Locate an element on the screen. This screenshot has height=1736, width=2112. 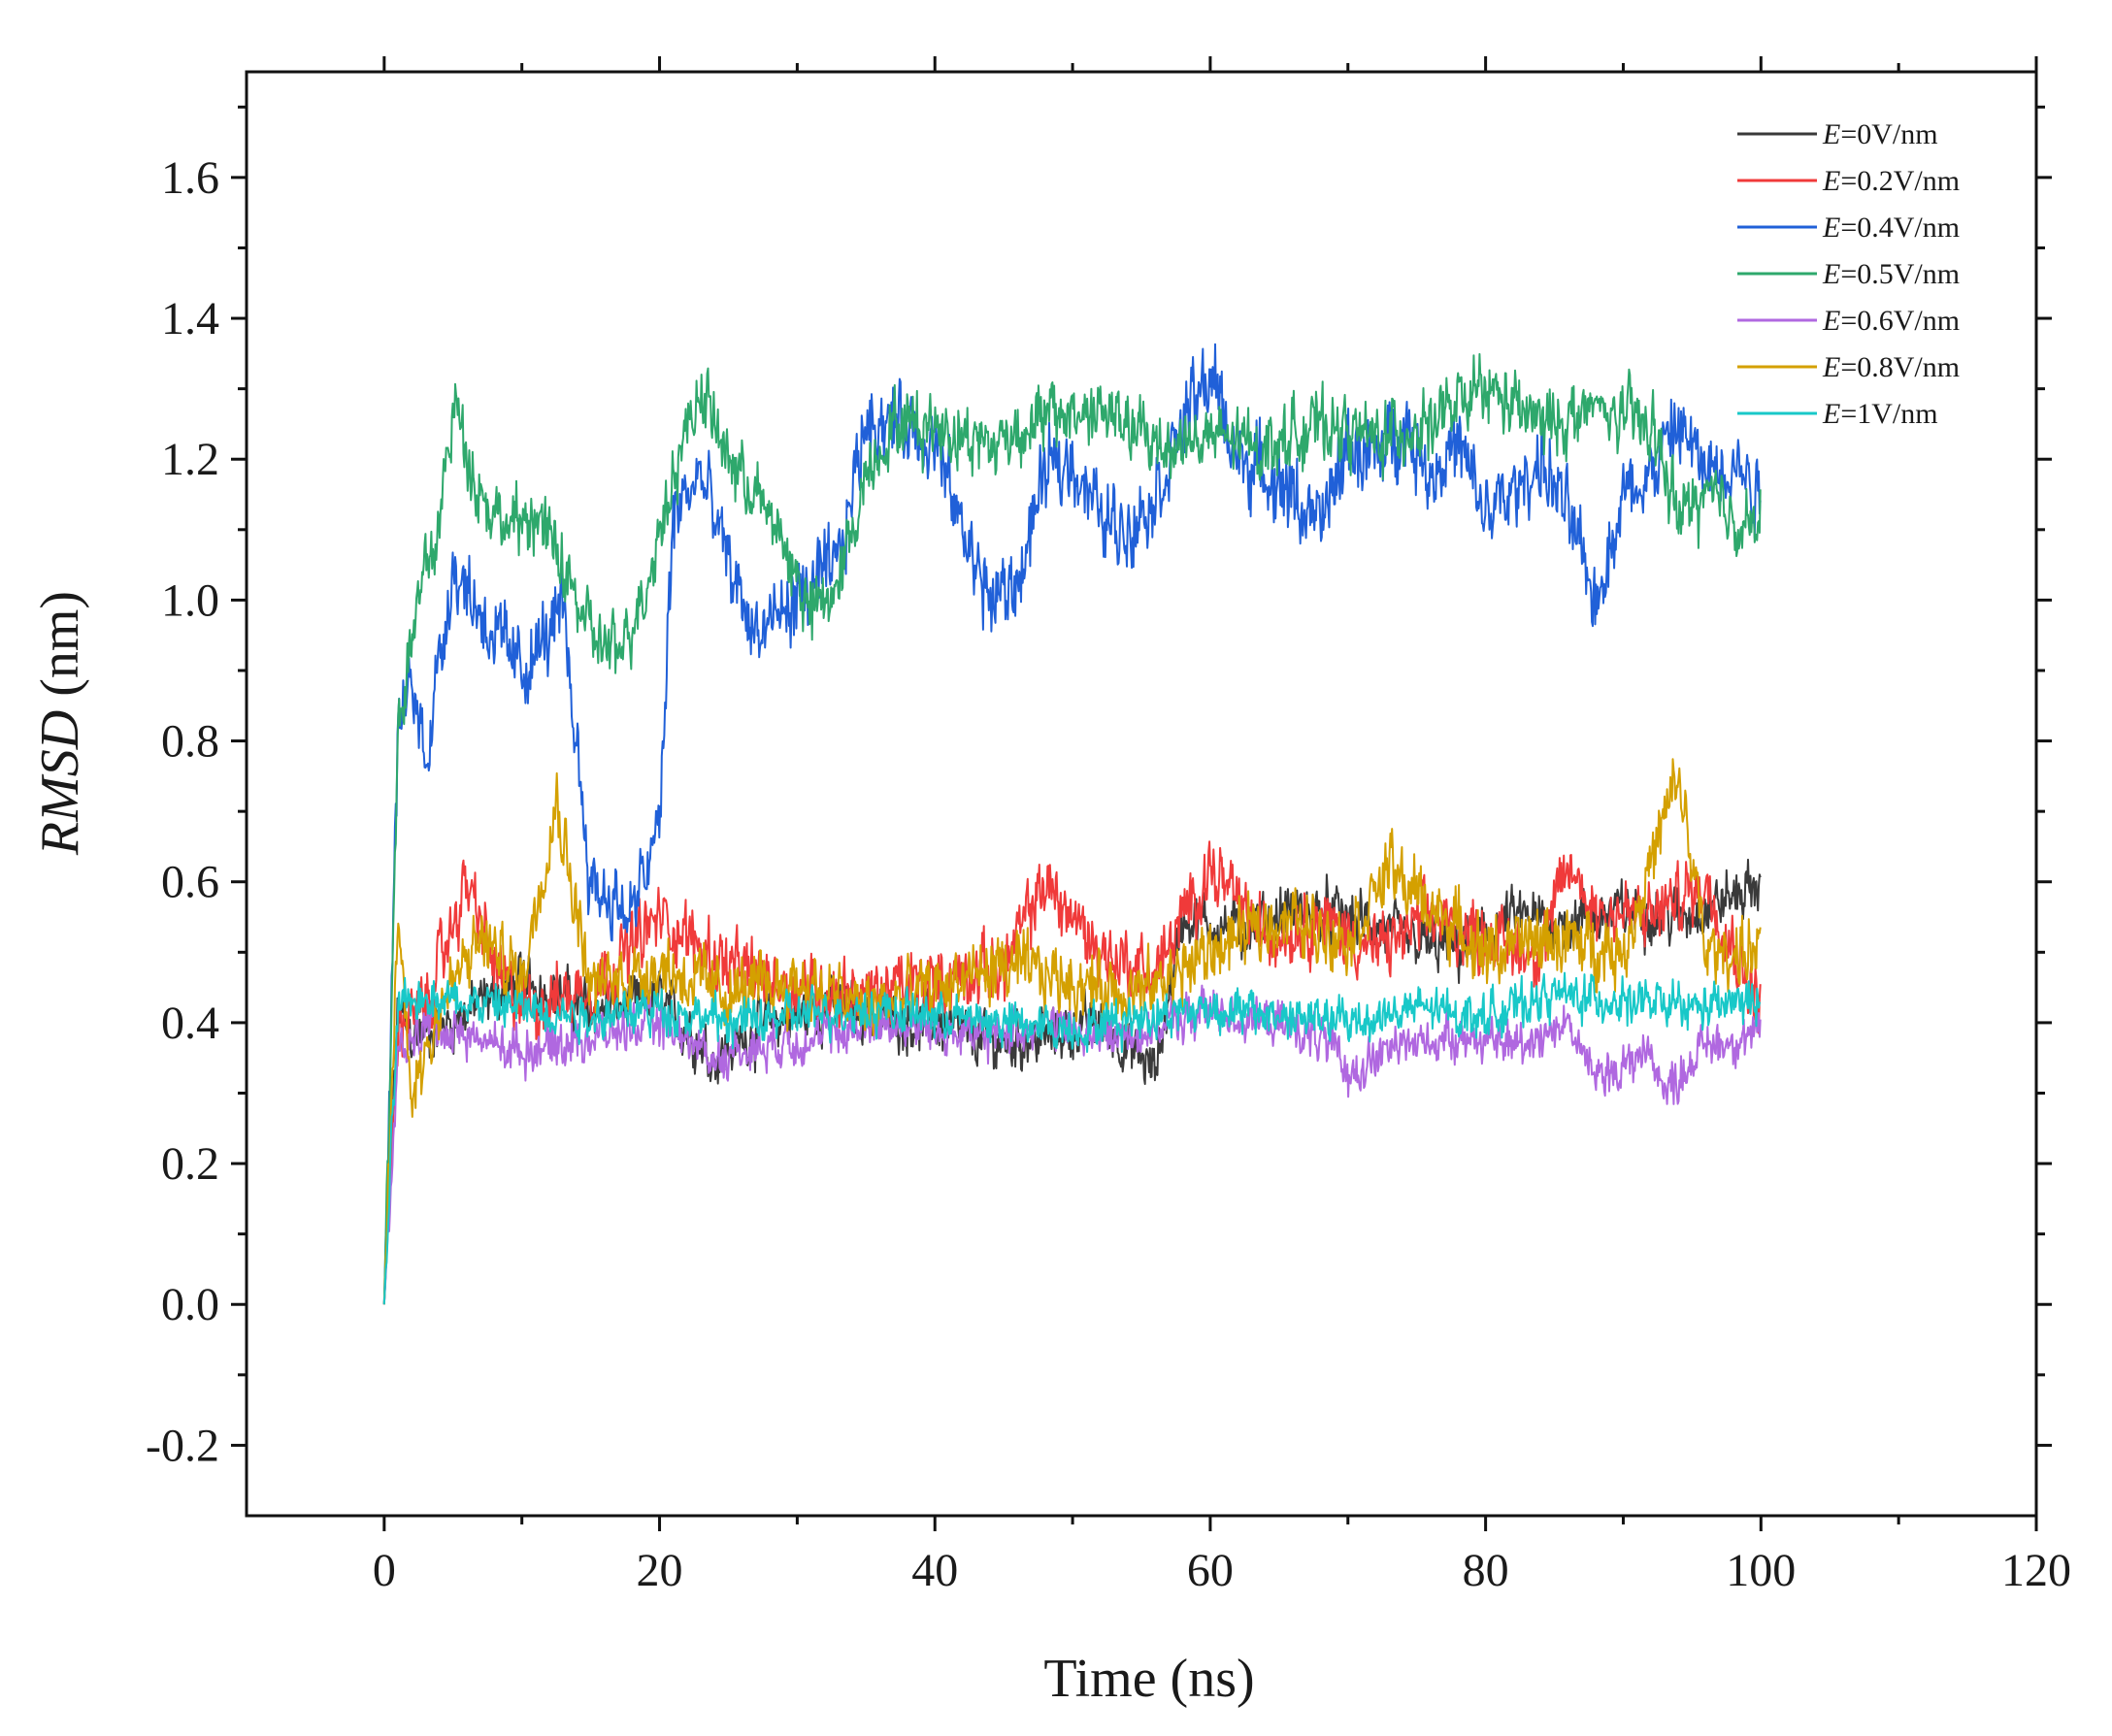
legend-label: E=0.5V/nm is located at coordinates (1891, 274).